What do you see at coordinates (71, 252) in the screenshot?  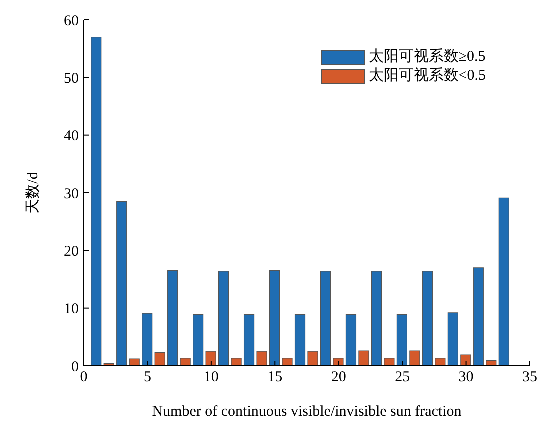 I see `y-tick-label: 20` at bounding box center [71, 252].